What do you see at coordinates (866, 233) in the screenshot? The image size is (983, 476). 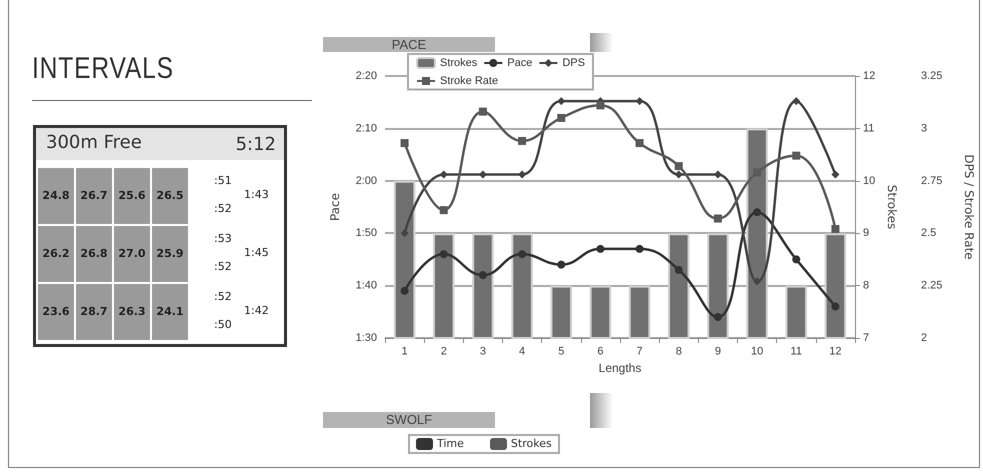 I see `y2-tick-label: 9` at bounding box center [866, 233].